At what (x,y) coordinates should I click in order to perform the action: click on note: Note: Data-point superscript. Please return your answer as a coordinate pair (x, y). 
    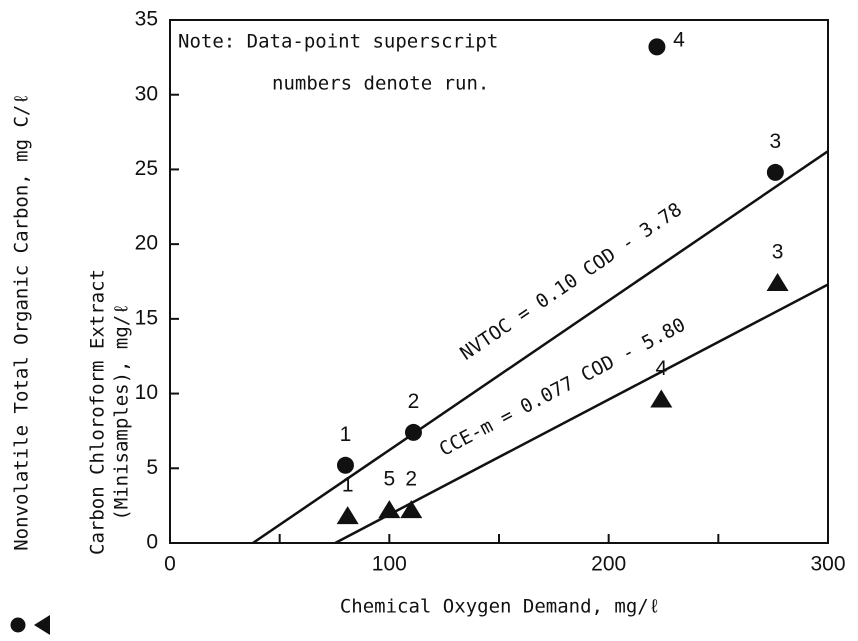
    Looking at the image, I should click on (338, 42).